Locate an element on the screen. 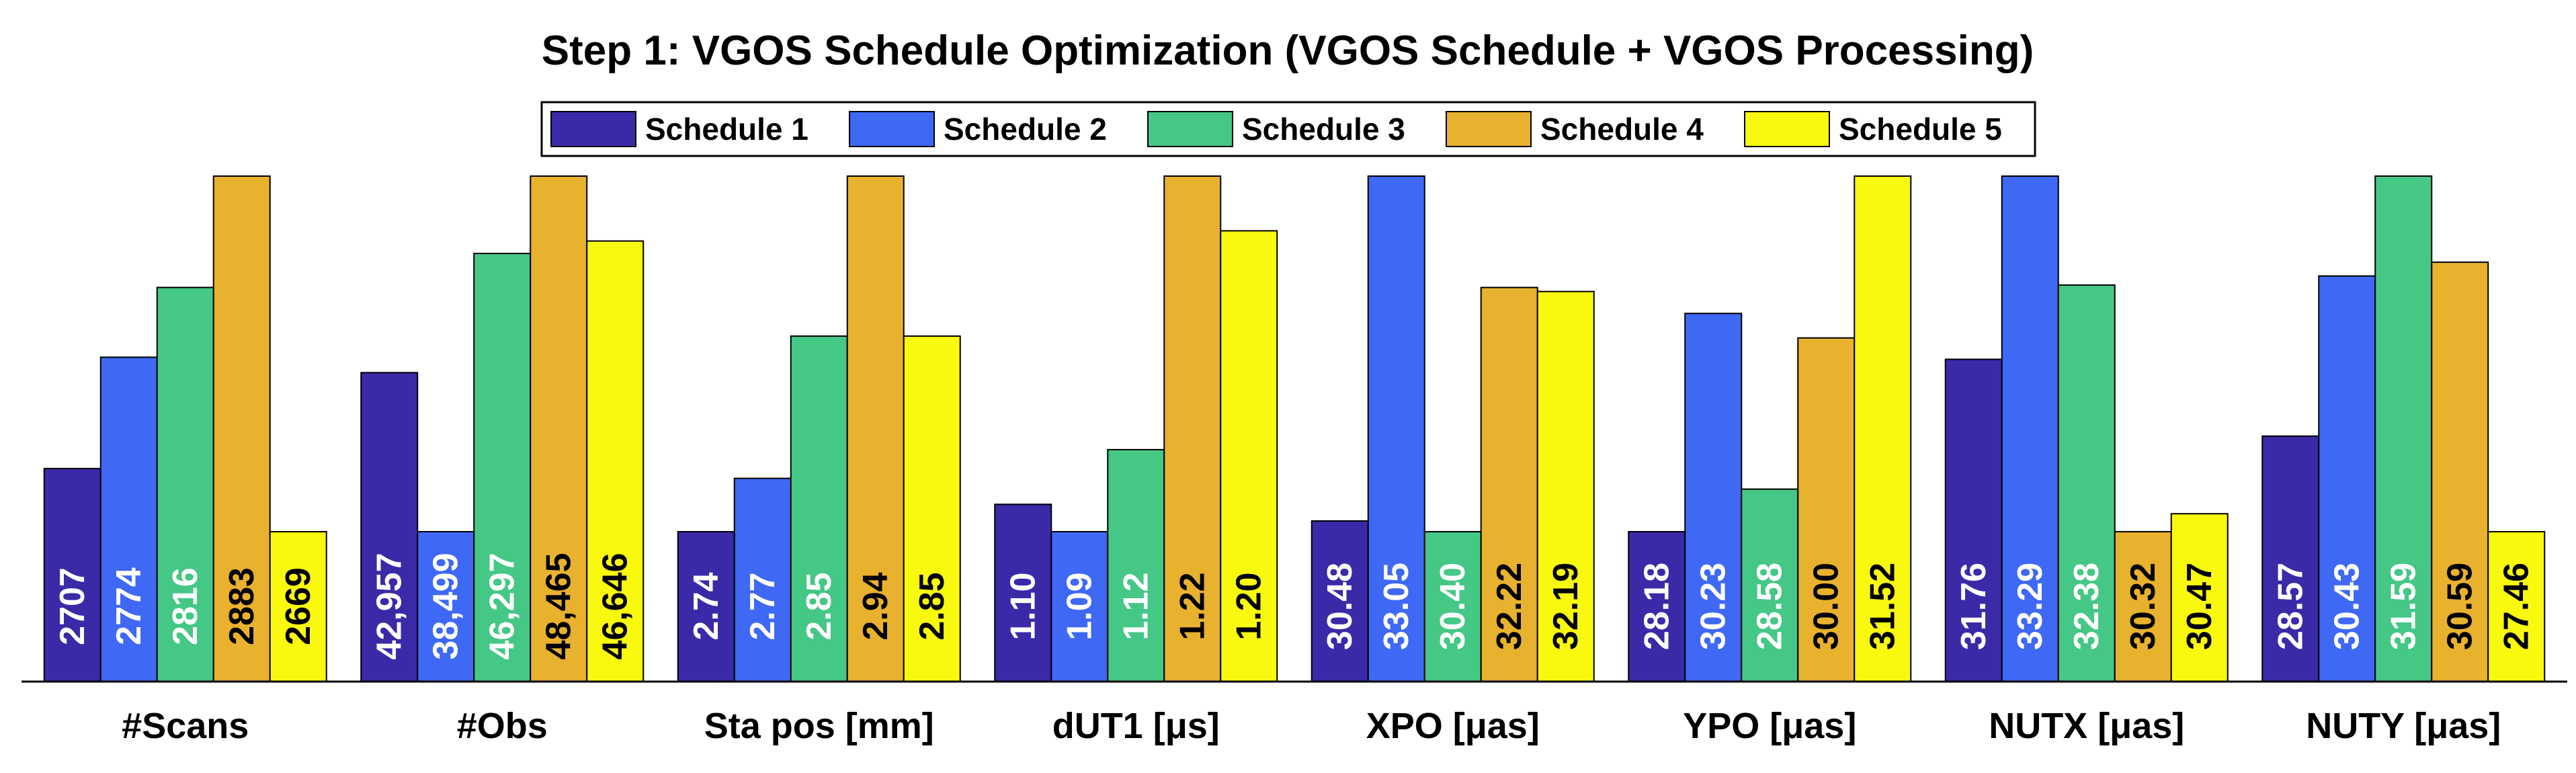 The height and width of the screenshot is (773, 2576). bar-value-label: 2669 is located at coordinates (298, 606).